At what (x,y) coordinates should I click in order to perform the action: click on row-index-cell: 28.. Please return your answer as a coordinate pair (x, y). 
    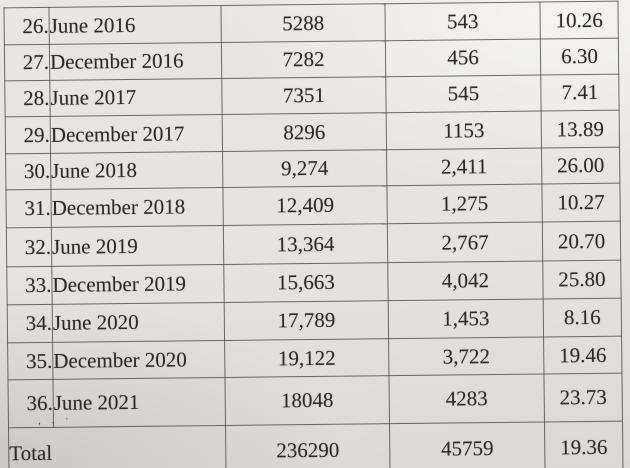
    Looking at the image, I should click on (27, 98).